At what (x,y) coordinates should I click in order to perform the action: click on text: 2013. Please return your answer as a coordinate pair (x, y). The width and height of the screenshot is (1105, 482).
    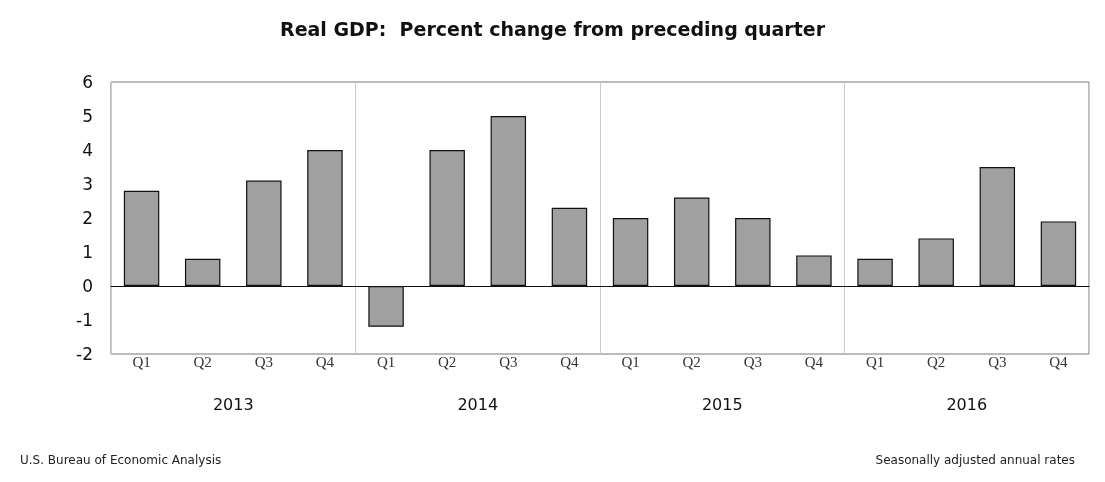
    Looking at the image, I should click on (233, 404).